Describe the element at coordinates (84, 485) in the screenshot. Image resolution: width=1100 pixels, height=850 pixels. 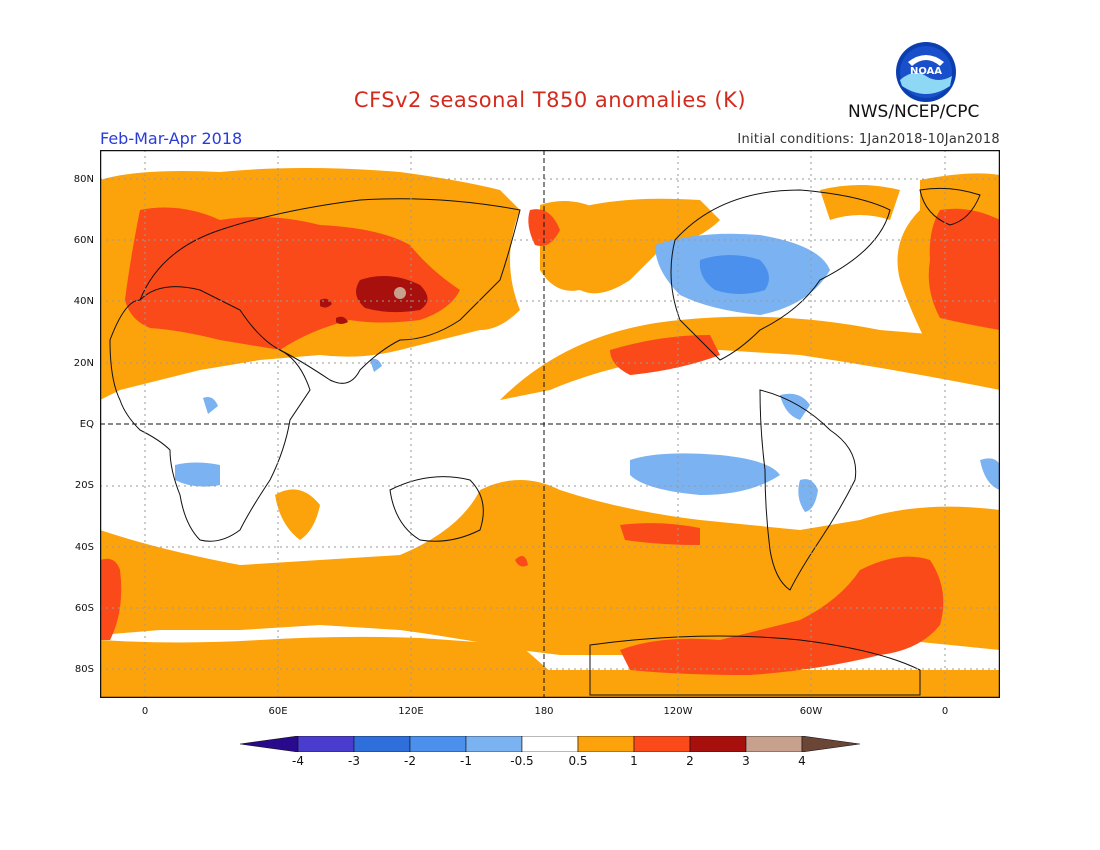
I see `lat-label-20s: 20S` at that location.